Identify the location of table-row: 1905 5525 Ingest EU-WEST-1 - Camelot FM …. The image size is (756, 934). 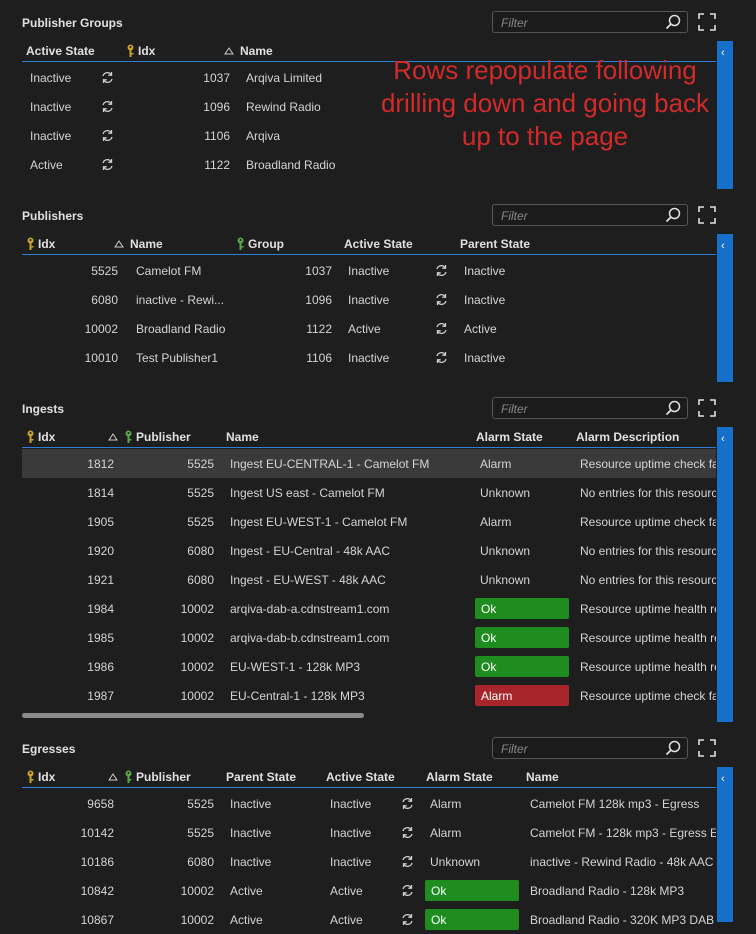
(369, 521).